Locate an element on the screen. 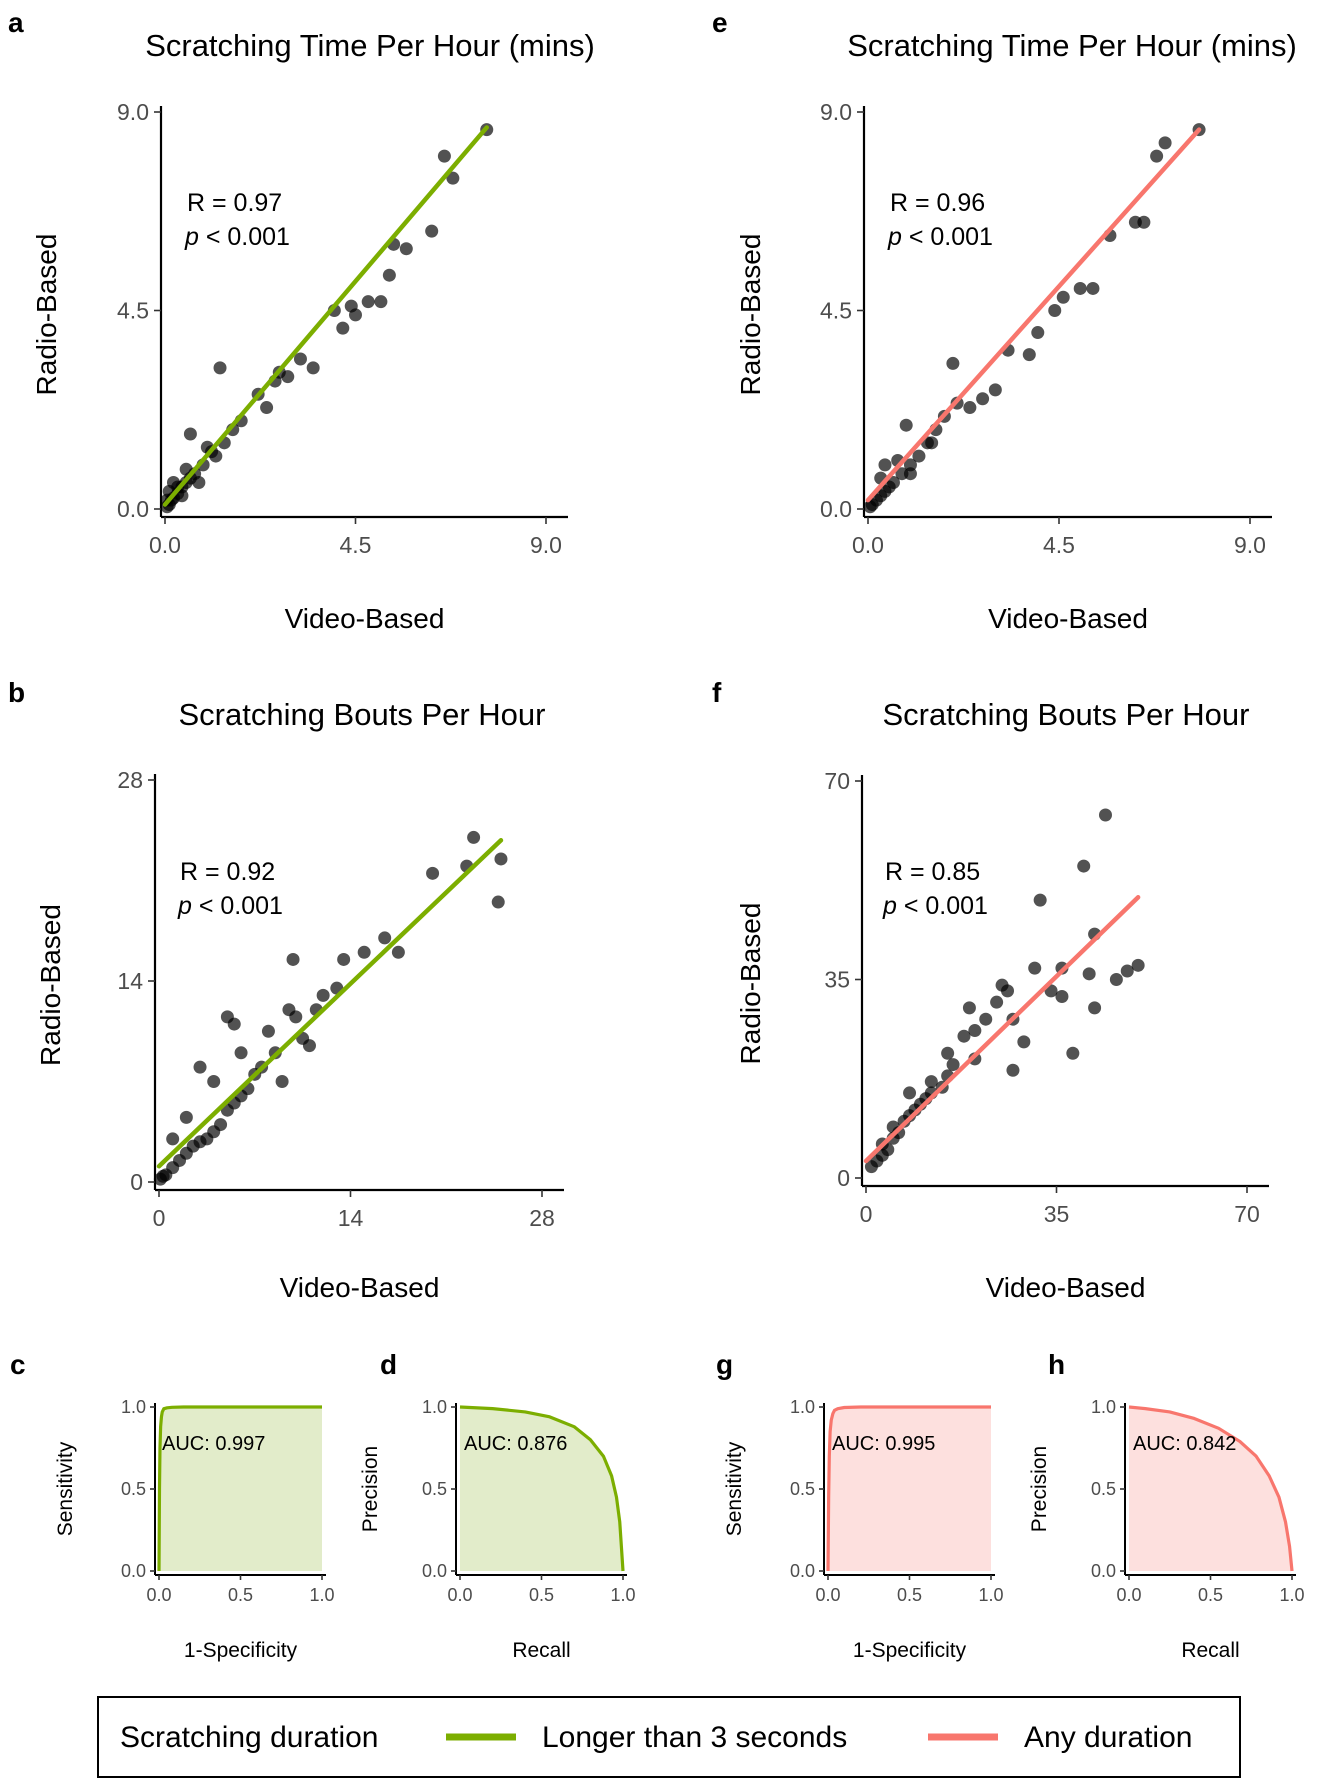  x-axis-title: Video-Based is located at coordinates (1068, 618).